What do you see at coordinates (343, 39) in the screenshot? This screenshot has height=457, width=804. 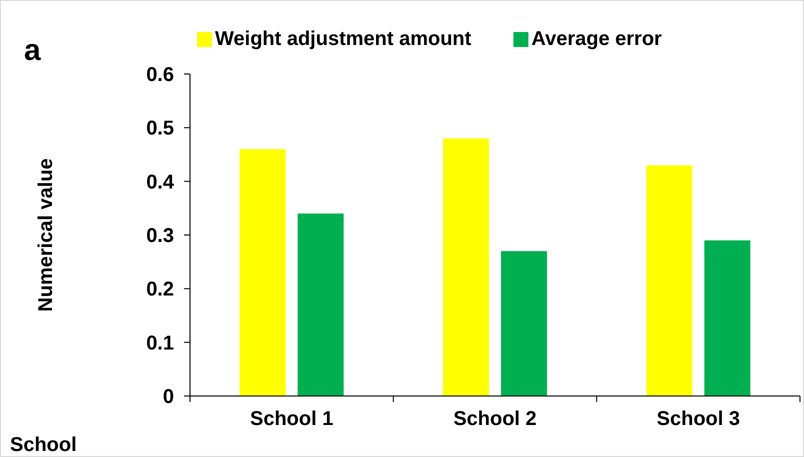 I see `legend-label: Weight adjustment amount` at bounding box center [343, 39].